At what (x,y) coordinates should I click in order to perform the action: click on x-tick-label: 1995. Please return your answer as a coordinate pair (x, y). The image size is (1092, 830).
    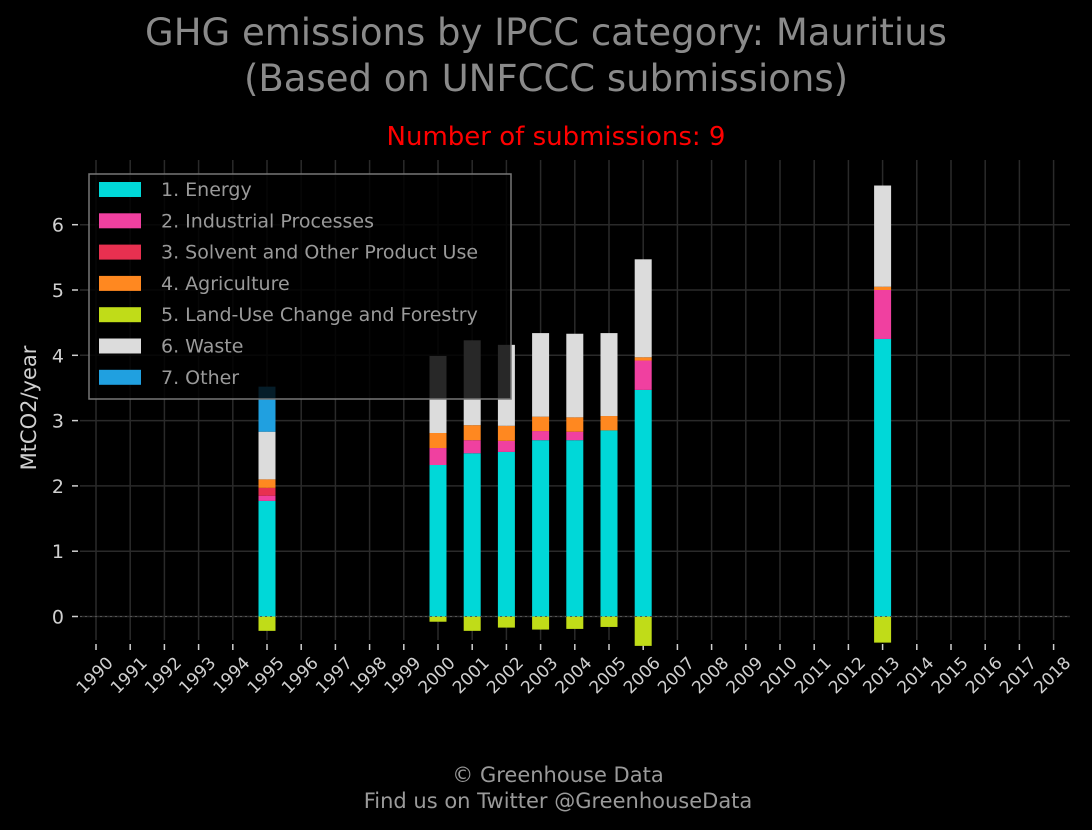
    Looking at the image, I should click on (266, 675).